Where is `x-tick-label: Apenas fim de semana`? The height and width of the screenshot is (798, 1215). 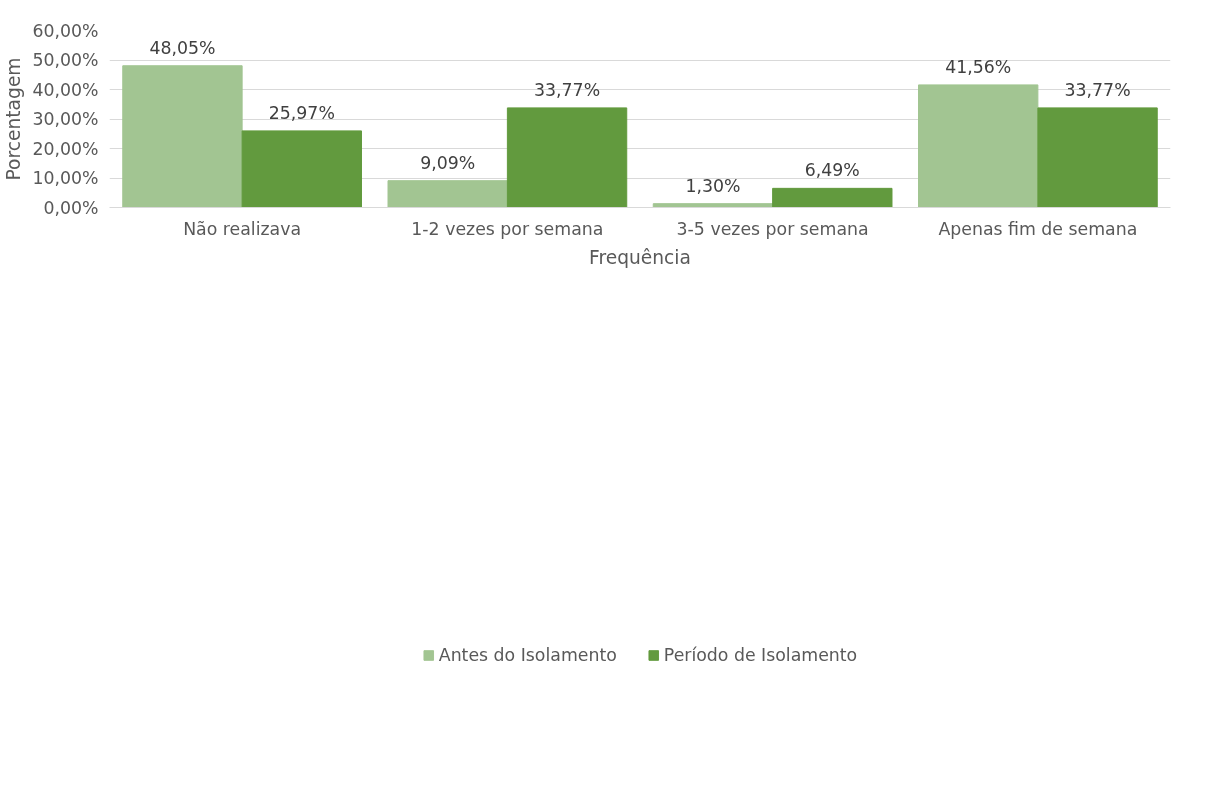 x-tick-label: Apenas fim de semana is located at coordinates (1038, 228).